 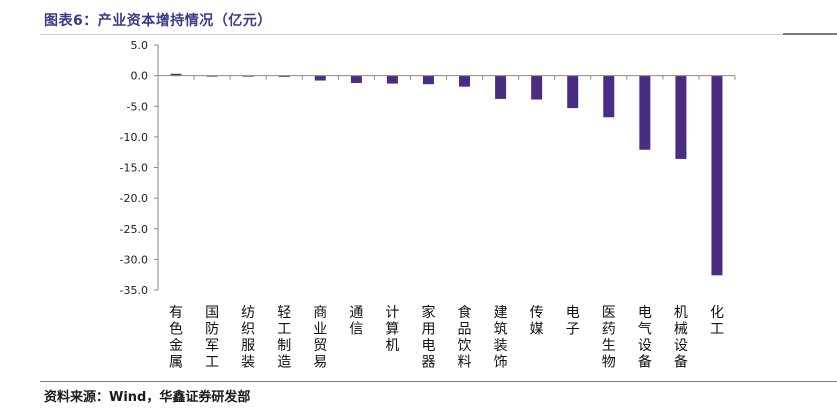 I want to click on x-category-label: 轻工制造, so click(x=284, y=338).